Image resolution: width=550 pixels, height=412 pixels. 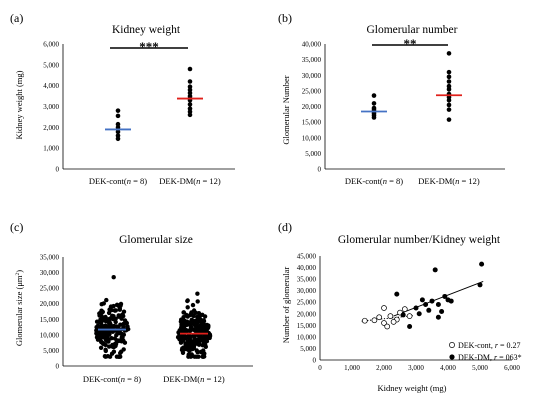 I want to click on y-tick-label-c-5: 25,000, so click(x=50, y=289).